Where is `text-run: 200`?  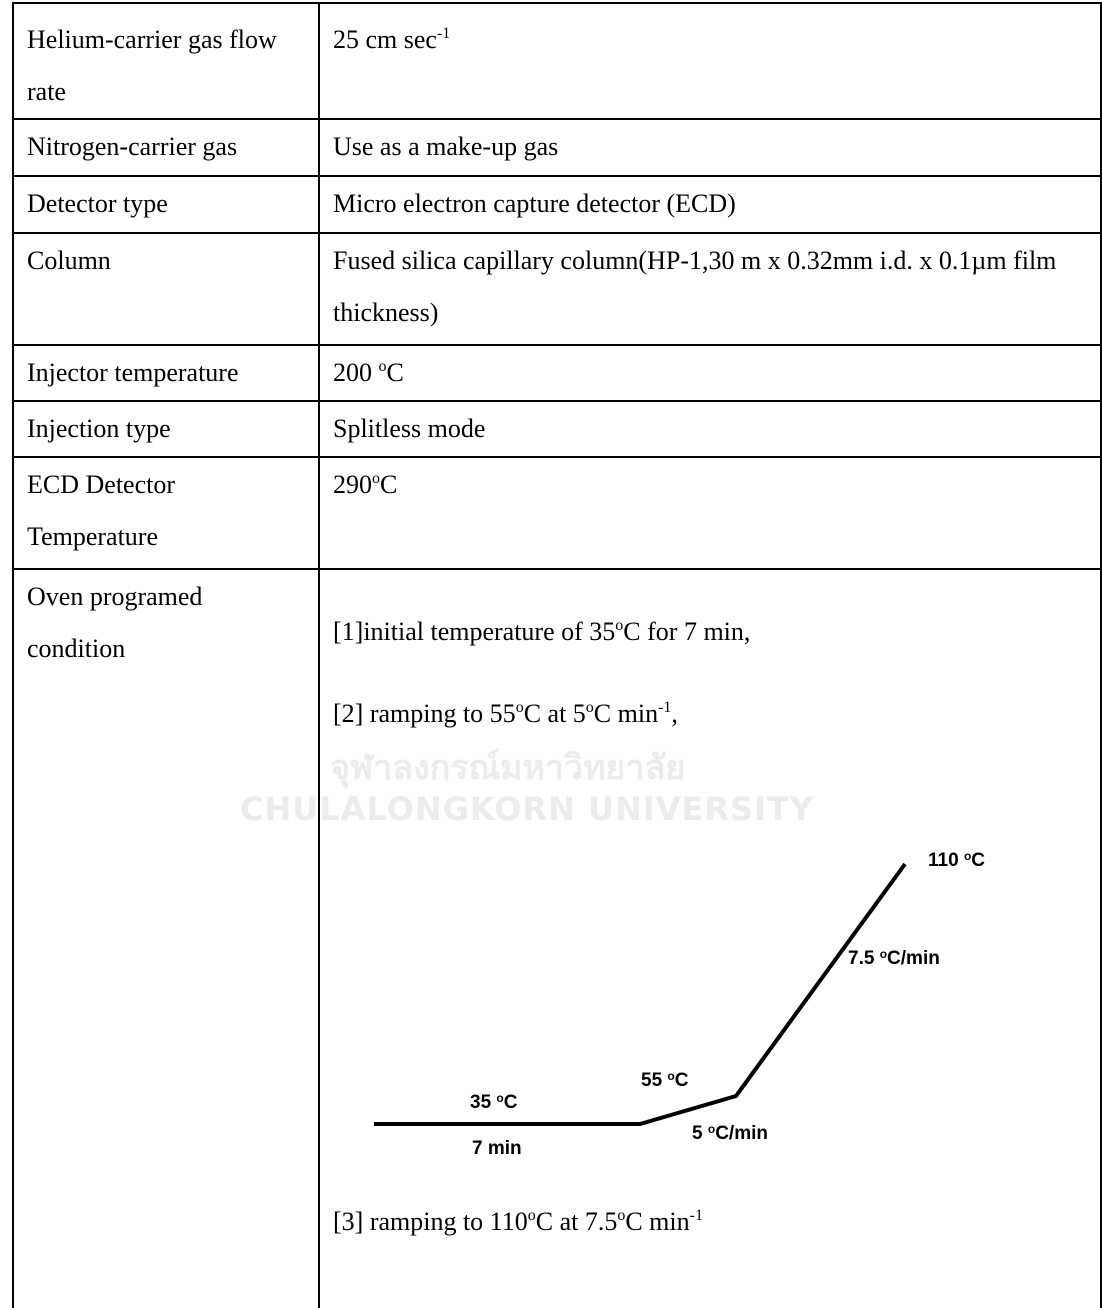
text-run: 200 is located at coordinates (356, 372).